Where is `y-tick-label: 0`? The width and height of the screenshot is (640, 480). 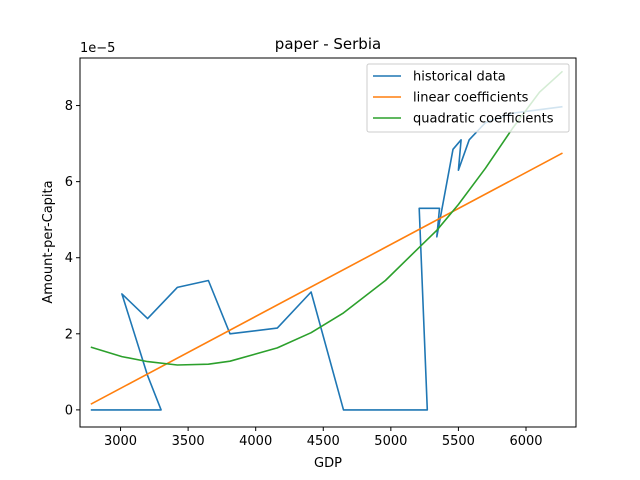
y-tick-label: 0 is located at coordinates (69, 410).